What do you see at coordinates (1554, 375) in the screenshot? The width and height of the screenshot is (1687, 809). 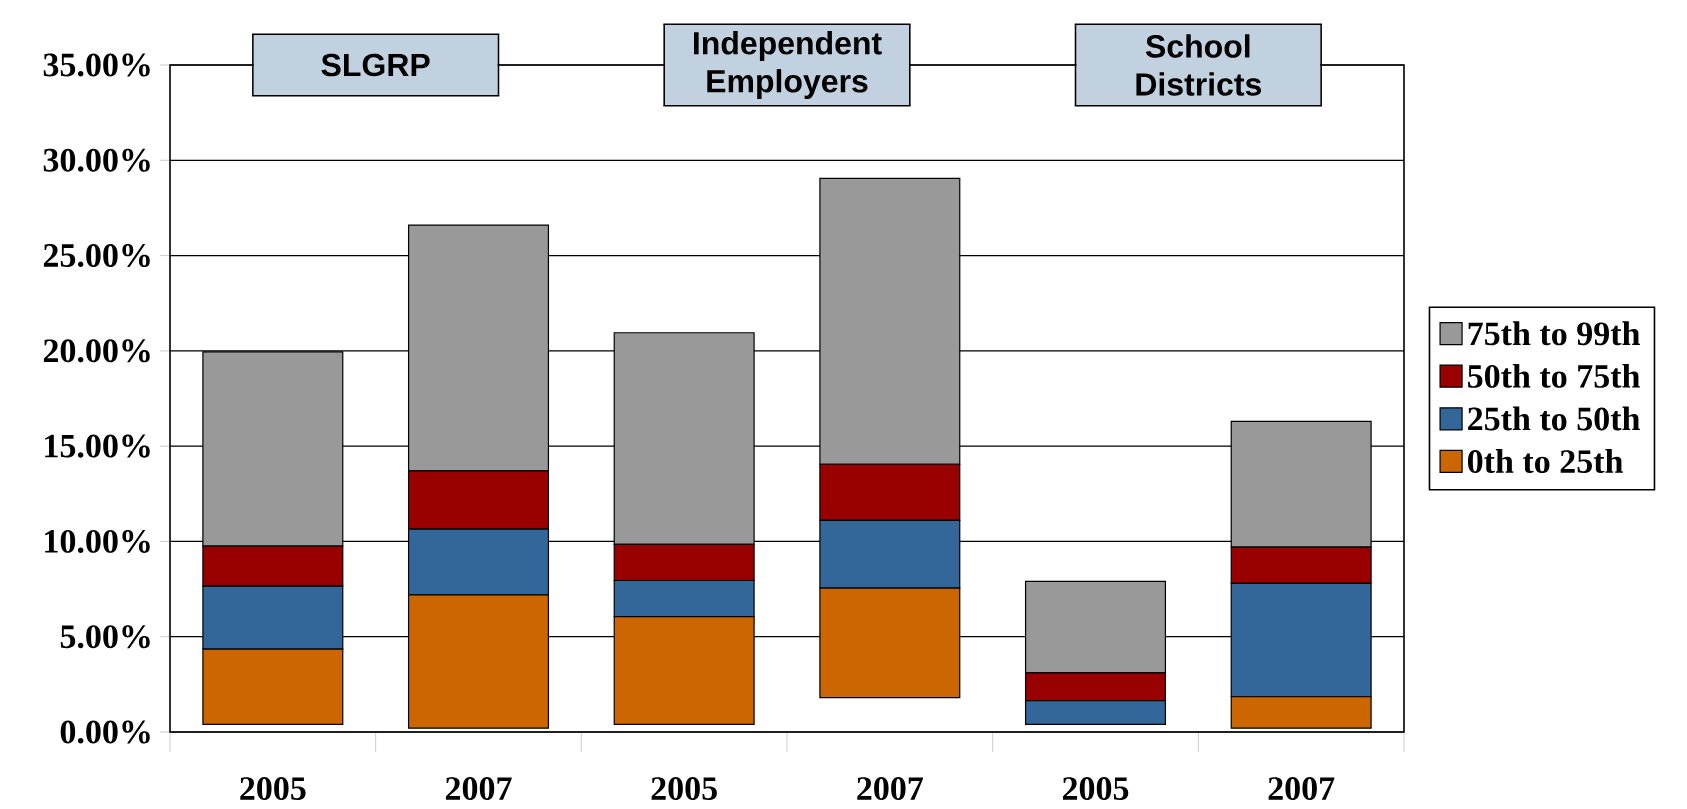 I see `legend-label: 50th to 75th` at bounding box center [1554, 375].